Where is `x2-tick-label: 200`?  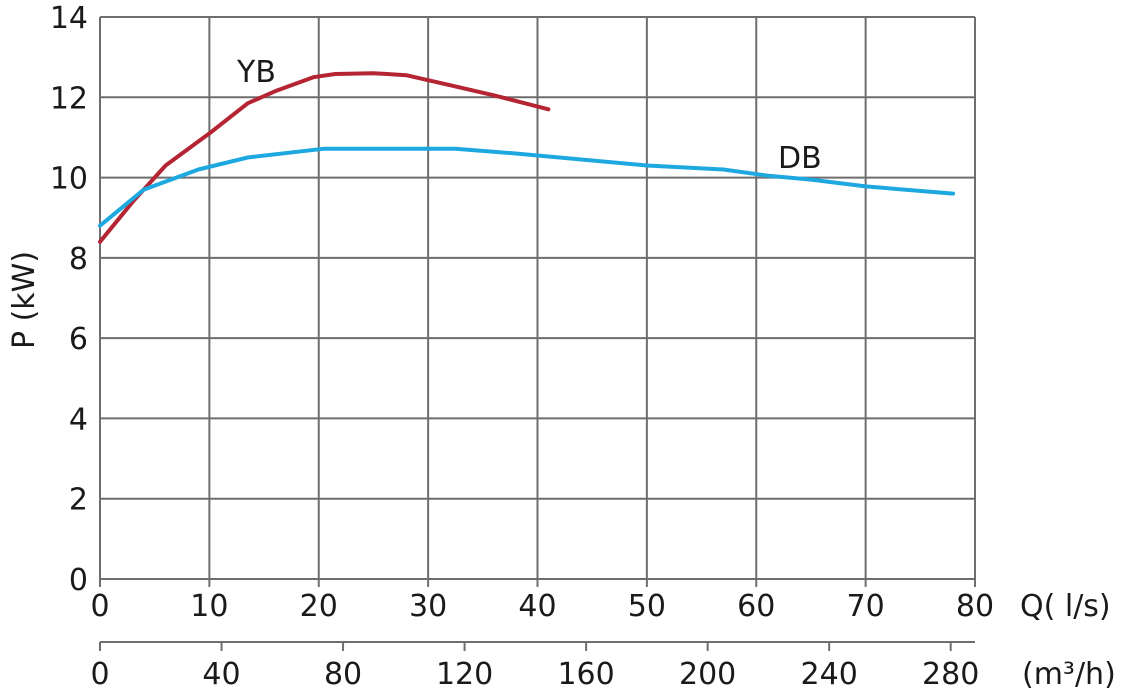 x2-tick-label: 200 is located at coordinates (707, 674).